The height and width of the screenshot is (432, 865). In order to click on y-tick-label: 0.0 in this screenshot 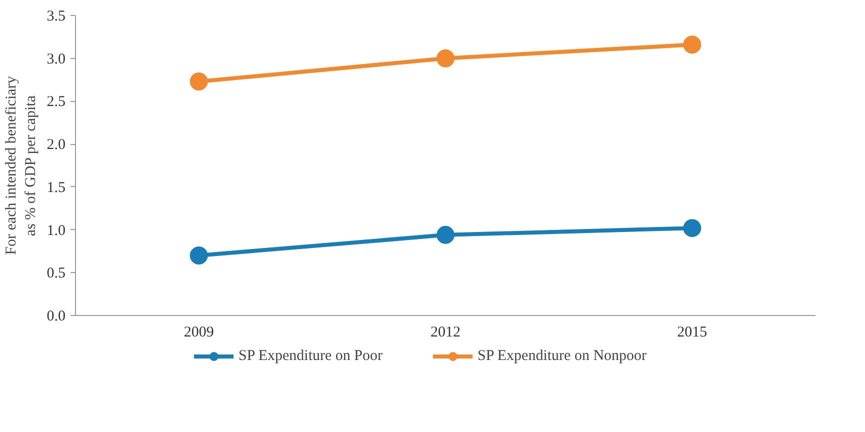, I will do `click(56, 316)`.